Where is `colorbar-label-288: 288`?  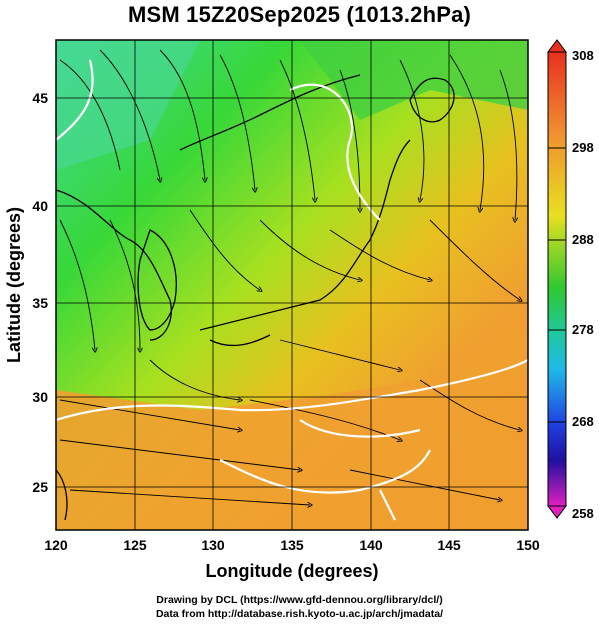 colorbar-label-288: 288 is located at coordinates (583, 239).